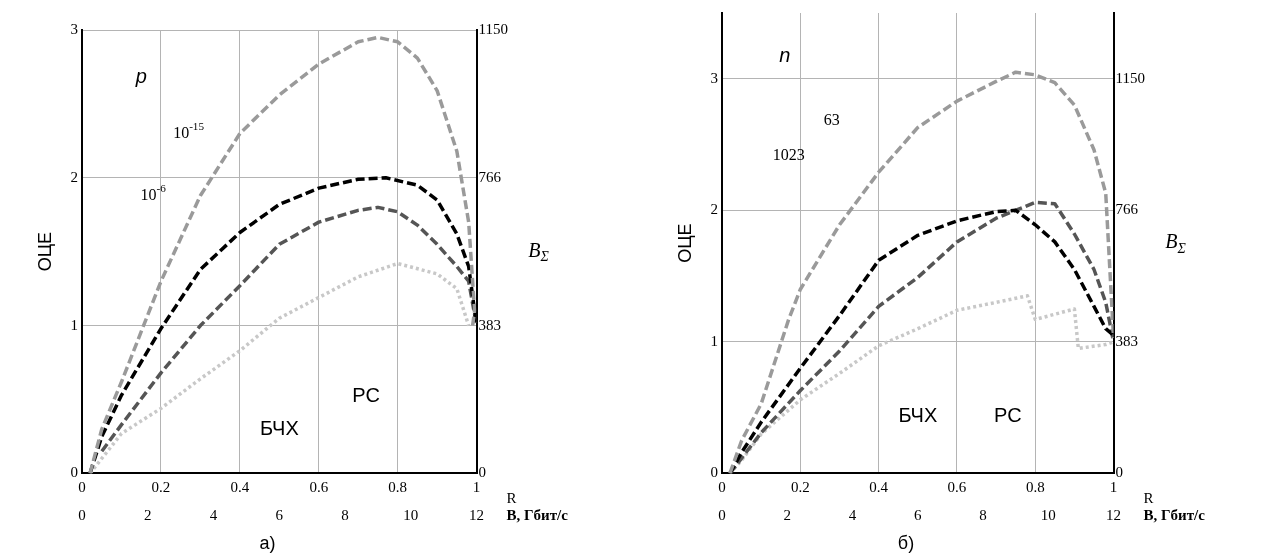  What do you see at coordinates (288, 329) in the screenshot?
I see `line-series` at bounding box center [288, 329].